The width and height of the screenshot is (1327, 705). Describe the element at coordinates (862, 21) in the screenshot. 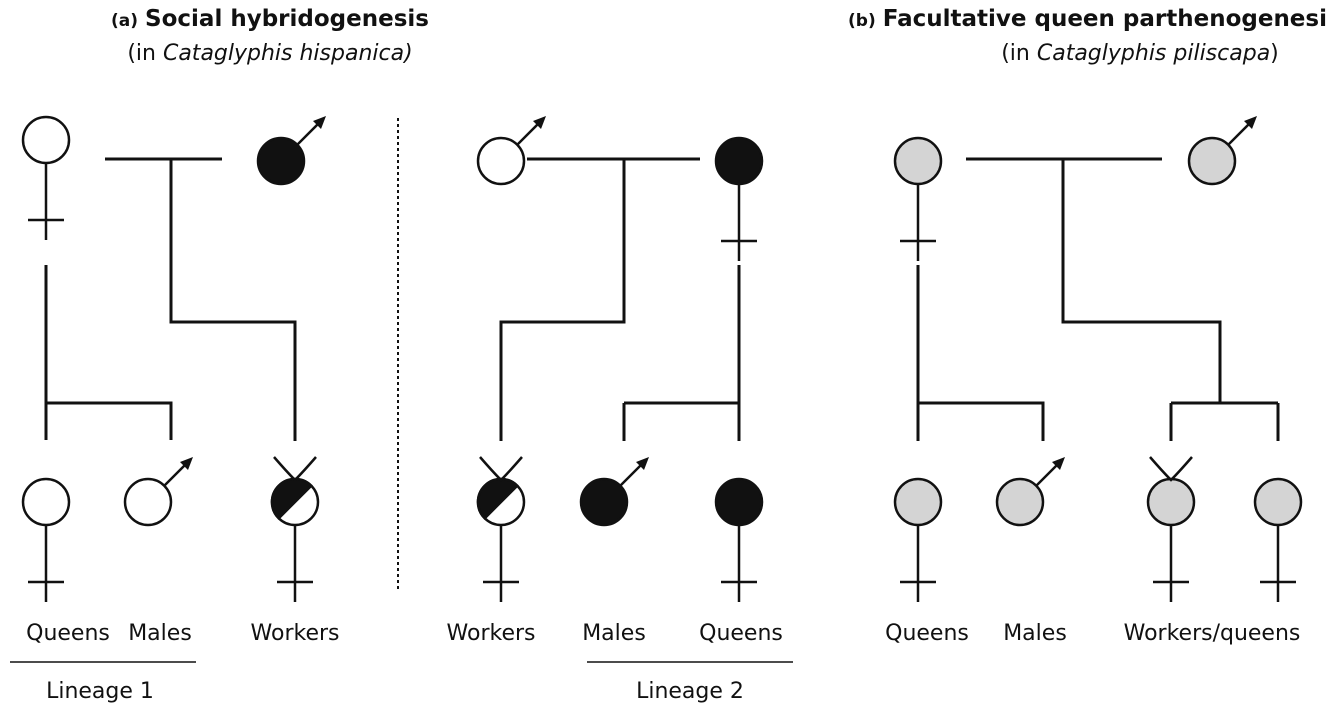

I see `text-part: (b)` at that location.